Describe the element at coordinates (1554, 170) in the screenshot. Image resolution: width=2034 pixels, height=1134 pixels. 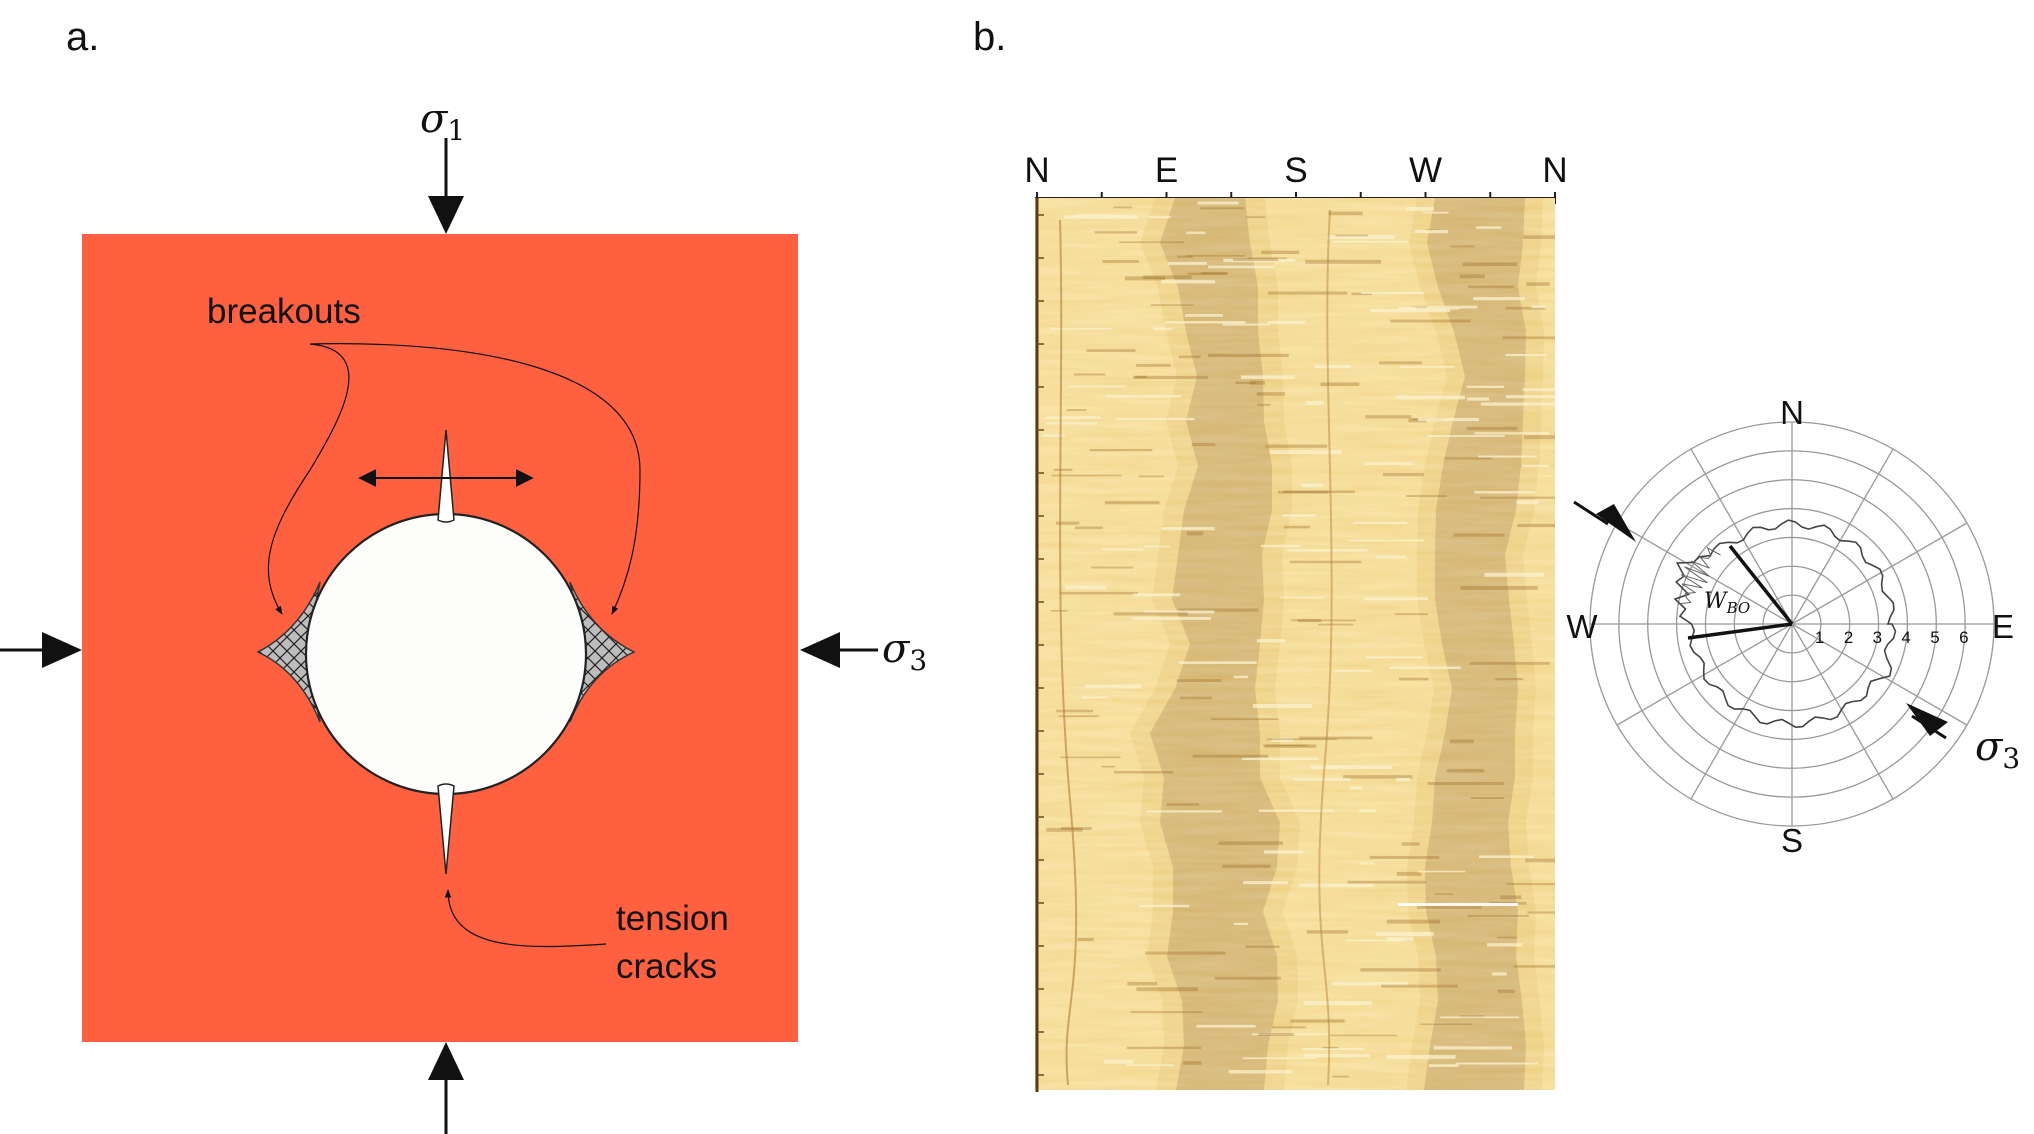
I see `log-compass-n-4: N` at that location.